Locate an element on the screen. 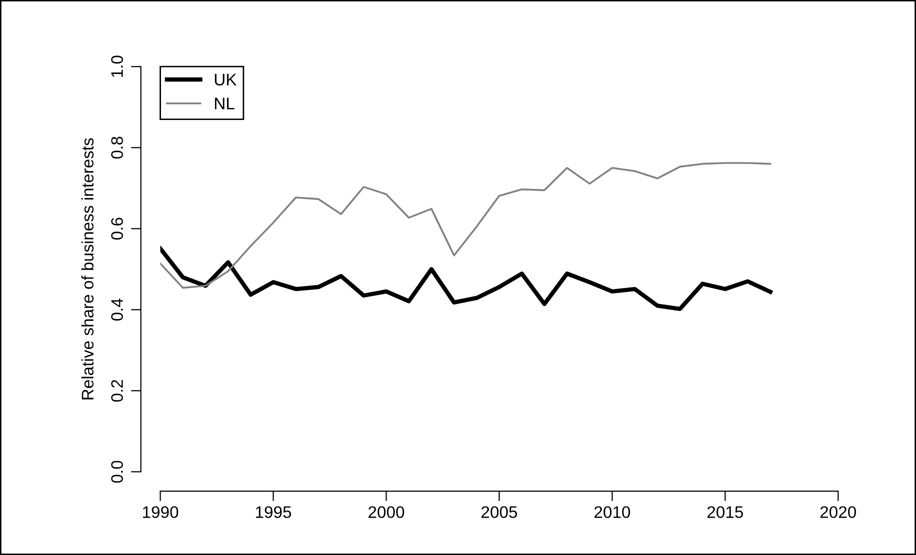 This screenshot has height=555, width=916. legend-label: NL is located at coordinates (224, 104).